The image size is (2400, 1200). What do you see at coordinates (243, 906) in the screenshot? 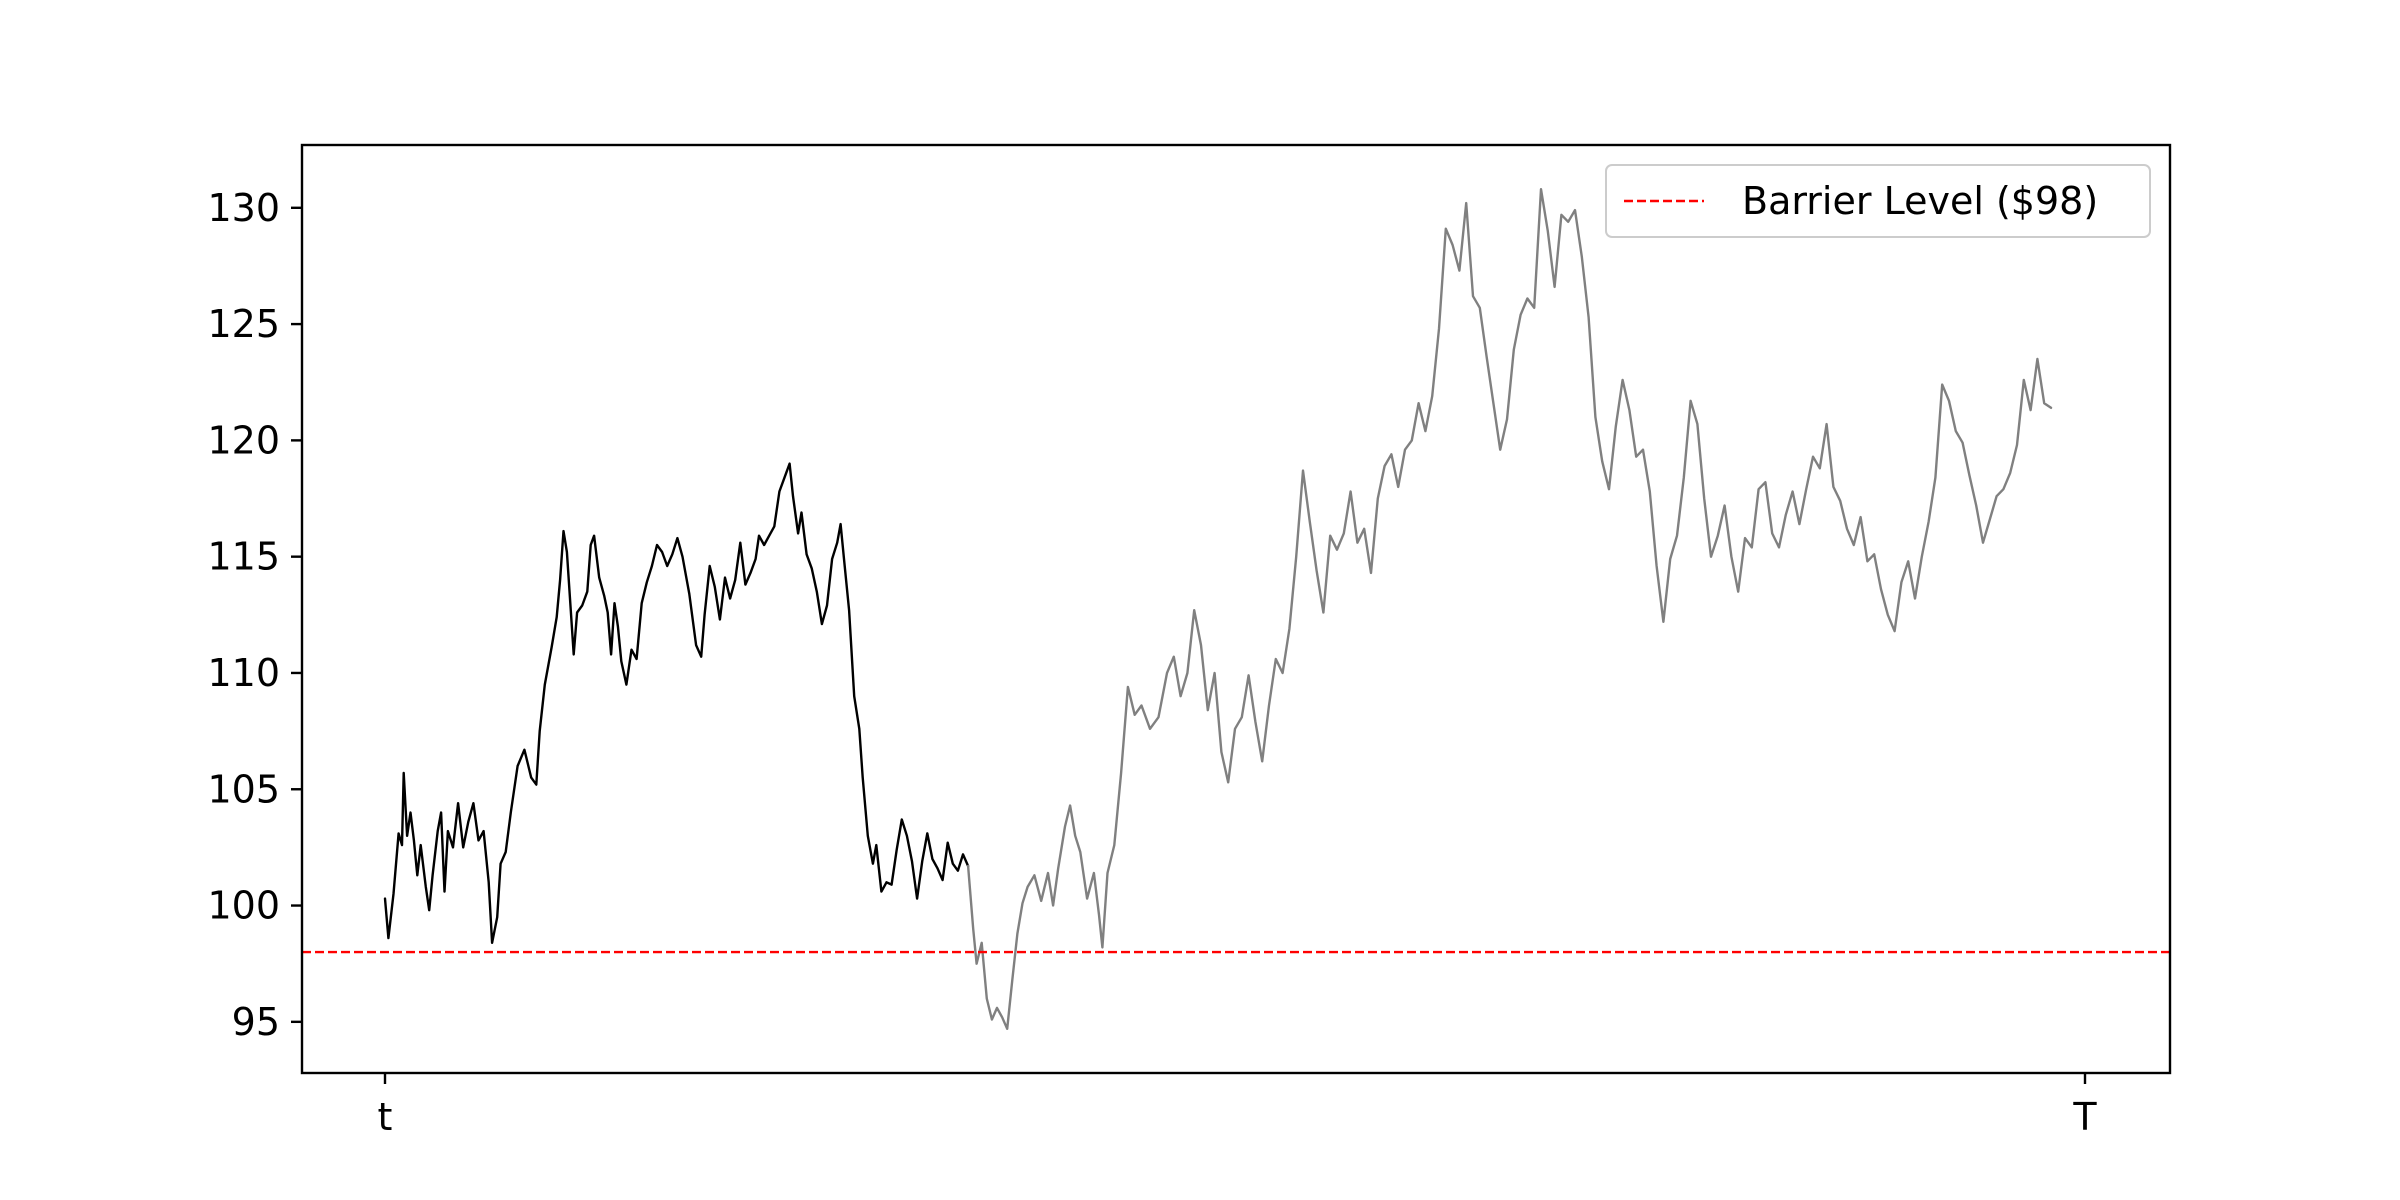
I see `y-tick-label: 100` at bounding box center [243, 906].